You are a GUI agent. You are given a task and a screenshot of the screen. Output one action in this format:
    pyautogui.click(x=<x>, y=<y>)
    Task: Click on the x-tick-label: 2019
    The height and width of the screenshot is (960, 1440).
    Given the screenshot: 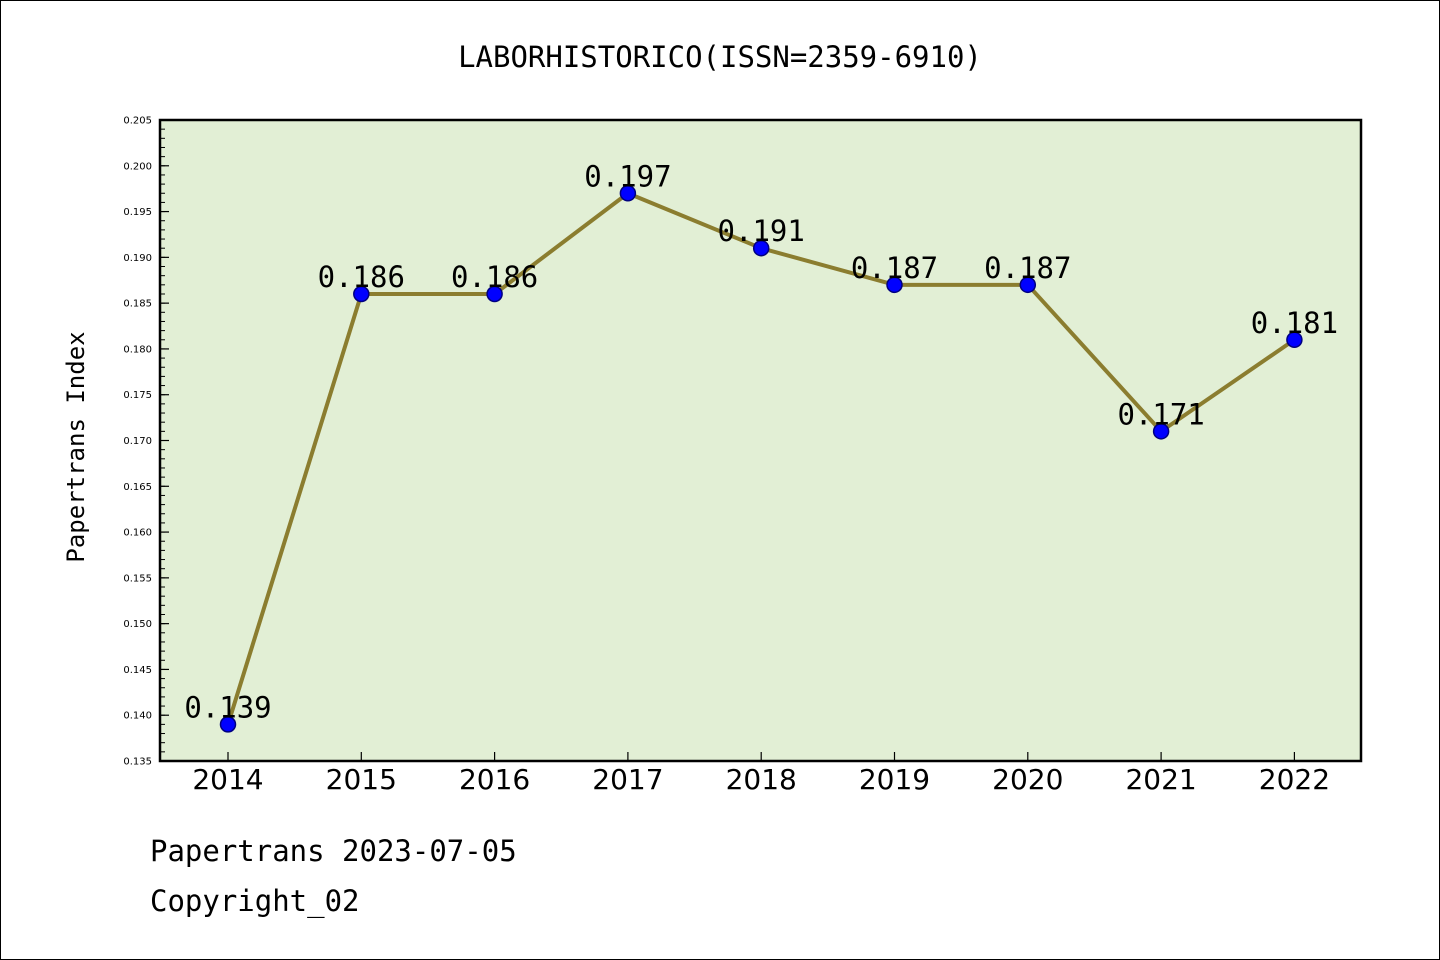 What is the action you would take?
    pyautogui.click(x=894, y=779)
    